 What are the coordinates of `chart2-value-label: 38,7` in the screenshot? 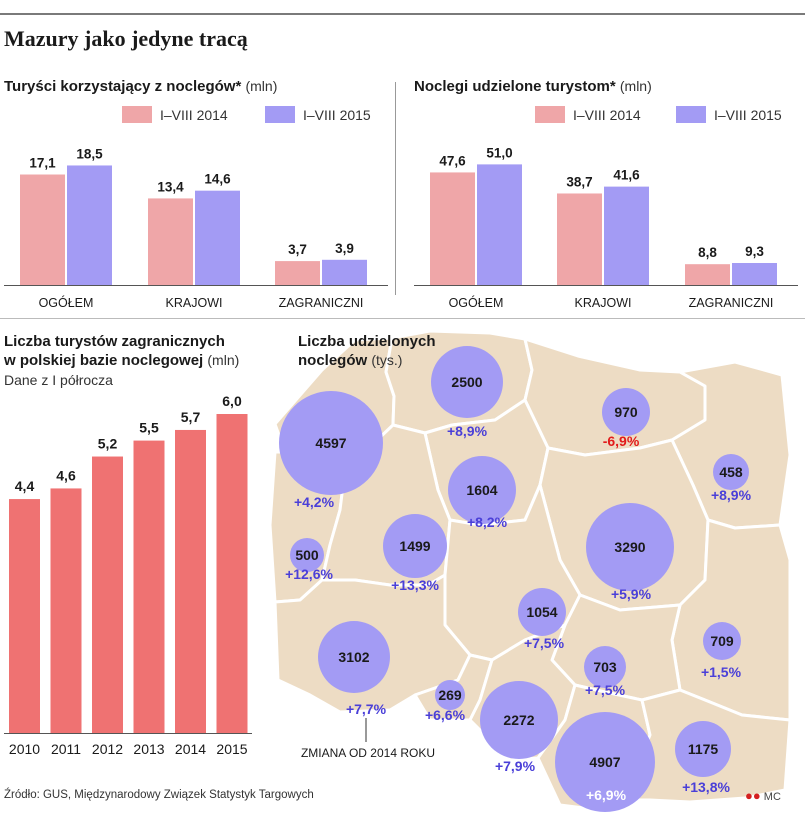 It's located at (579, 181).